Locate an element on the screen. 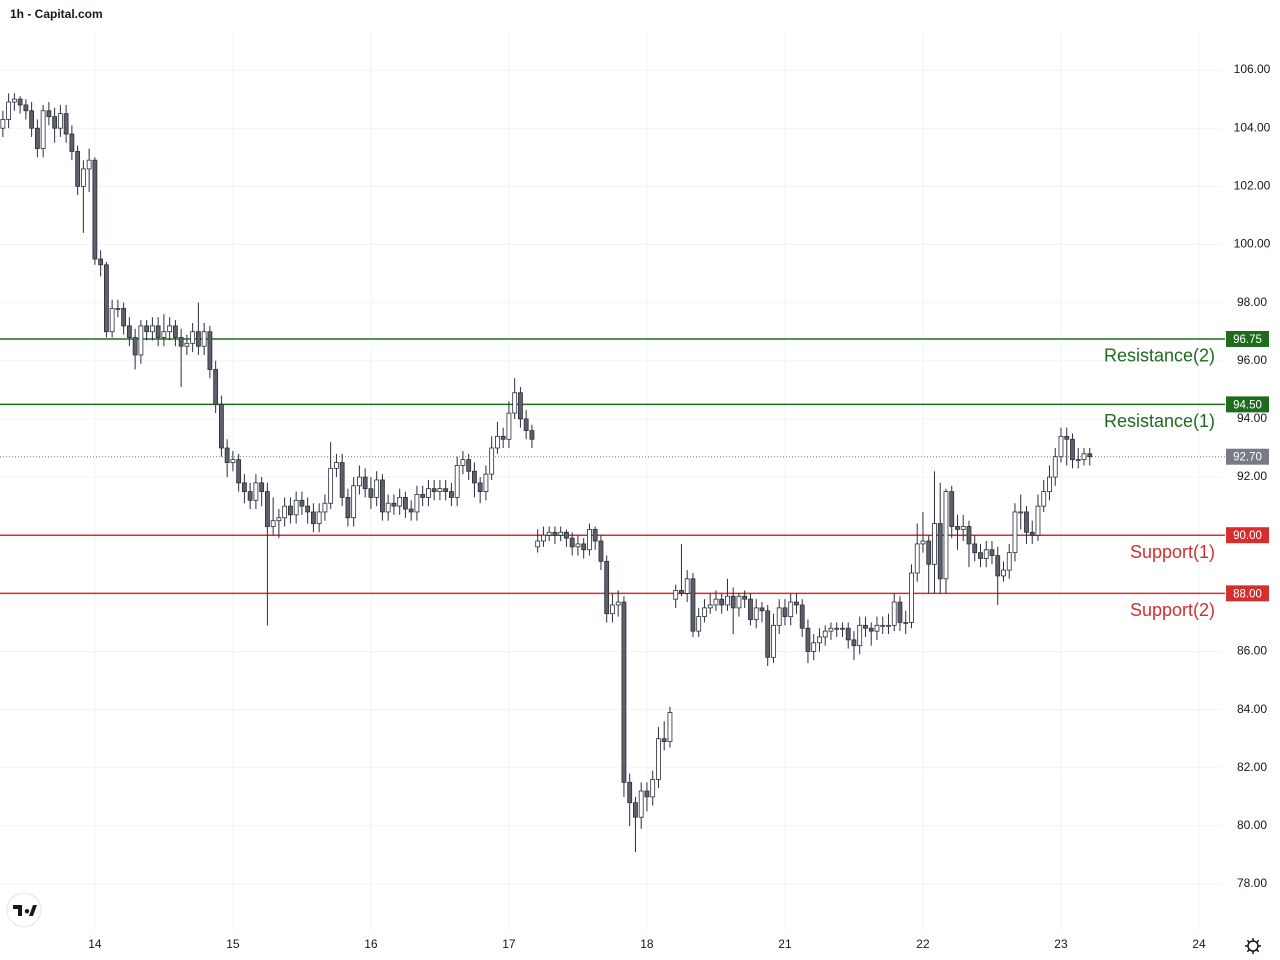  x-tick-label: 18 is located at coordinates (647, 944).